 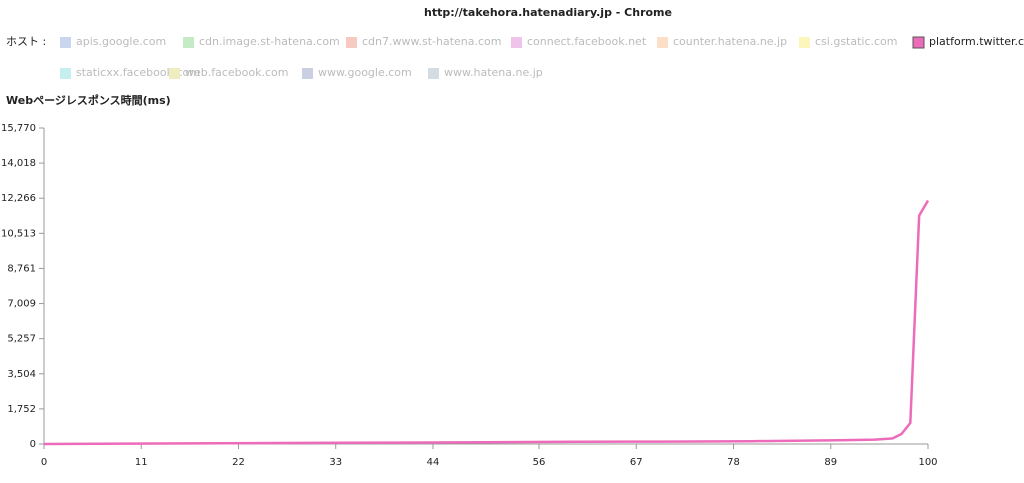 What do you see at coordinates (587, 41) in the screenshot?
I see `legend-label: connect.facebook.net` at bounding box center [587, 41].